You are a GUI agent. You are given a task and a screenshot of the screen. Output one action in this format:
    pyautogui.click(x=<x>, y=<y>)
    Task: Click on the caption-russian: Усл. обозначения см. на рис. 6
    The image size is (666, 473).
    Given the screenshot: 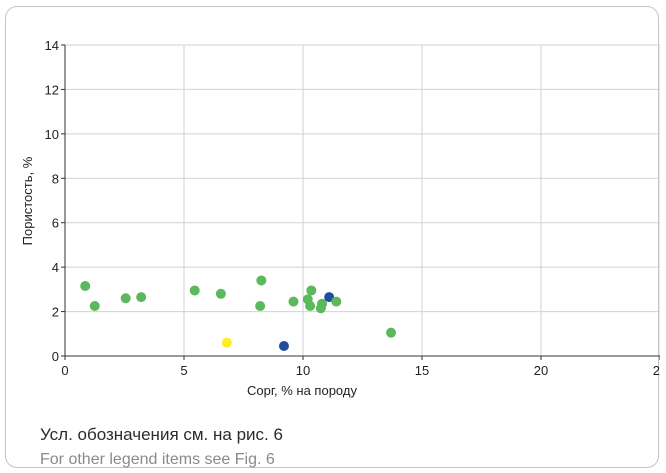 What is the action you would take?
    pyautogui.click(x=161, y=434)
    